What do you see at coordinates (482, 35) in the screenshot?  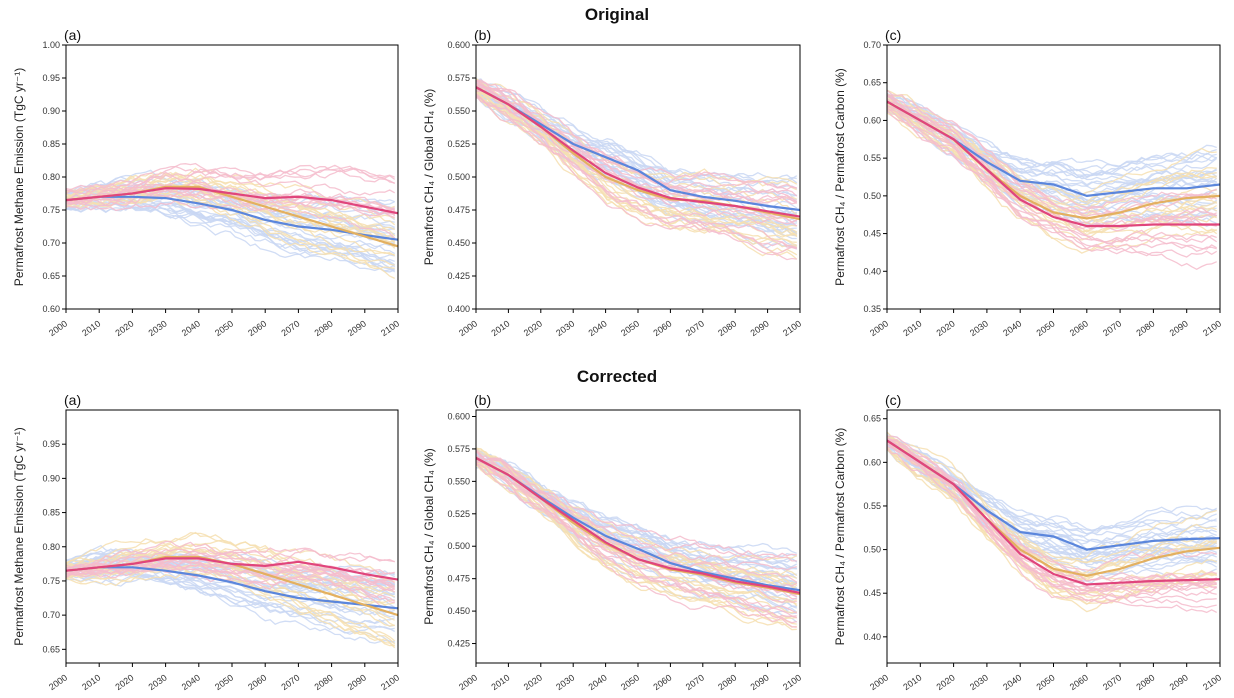 I see `panel-label: (b)` at bounding box center [482, 35].